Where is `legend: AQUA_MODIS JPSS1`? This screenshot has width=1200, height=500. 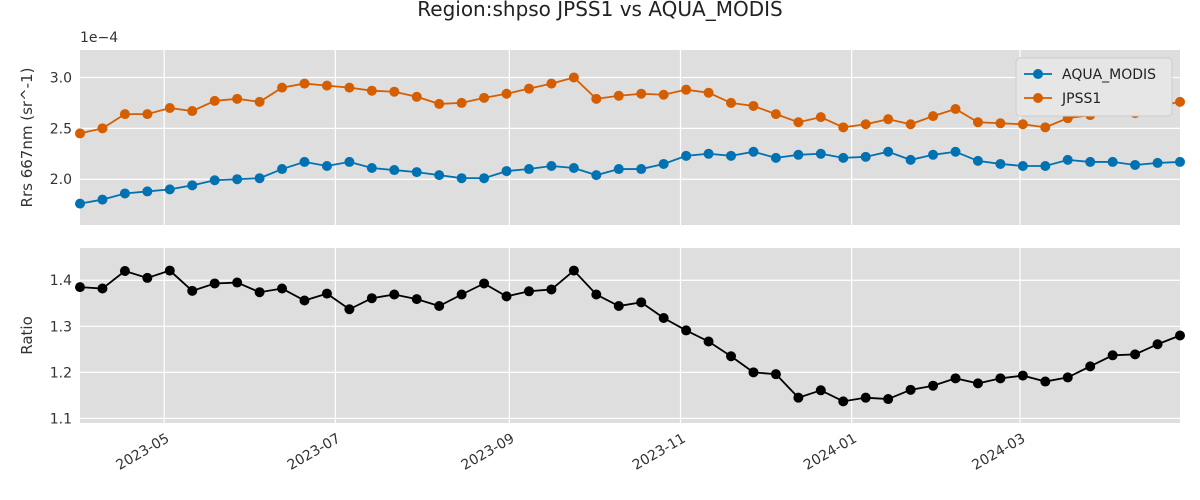 legend: AQUA_MODIS JPSS1 is located at coordinates (1094, 87).